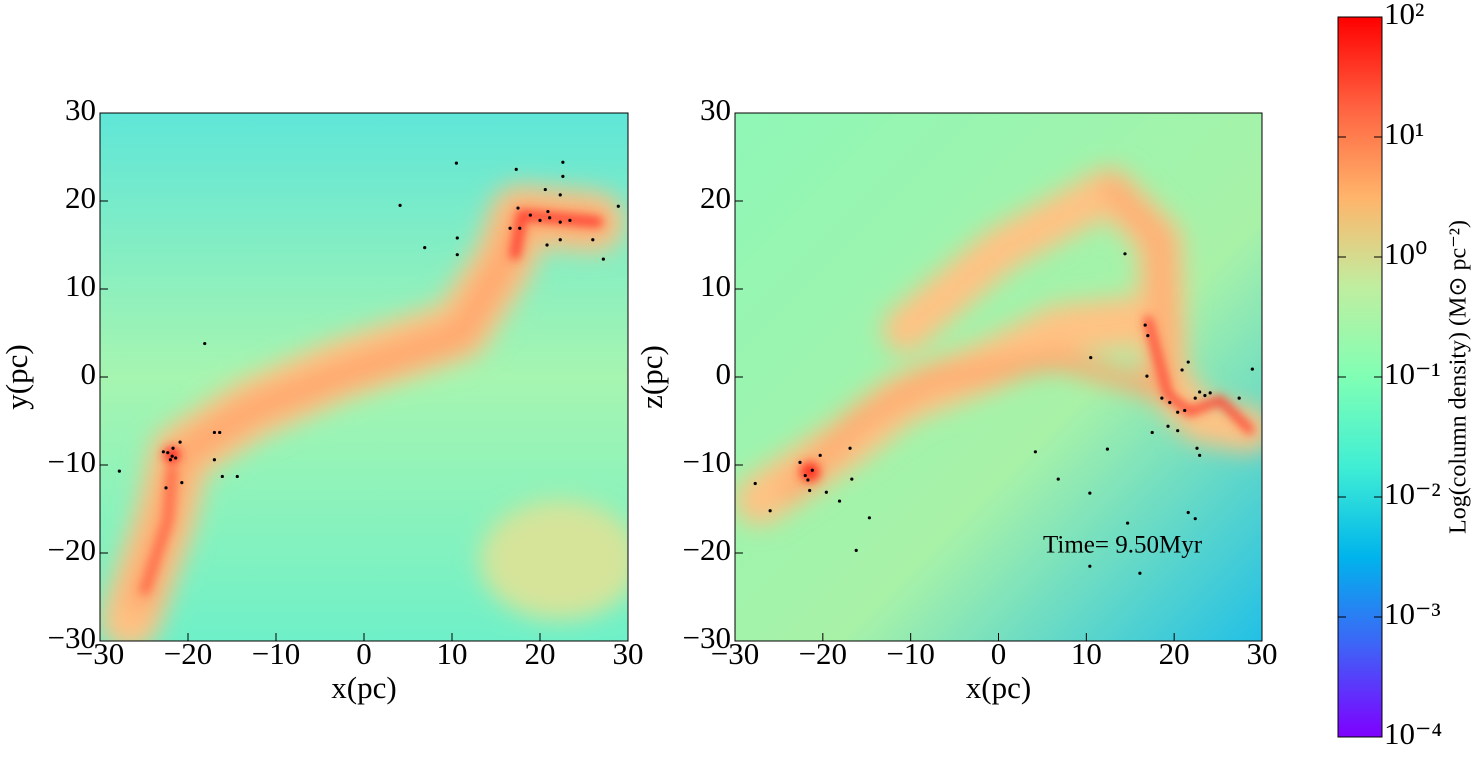 Image resolution: width=1480 pixels, height=757 pixels. Describe the element at coordinates (628, 653) in the screenshot. I see `x-tick-label: 30` at that location.